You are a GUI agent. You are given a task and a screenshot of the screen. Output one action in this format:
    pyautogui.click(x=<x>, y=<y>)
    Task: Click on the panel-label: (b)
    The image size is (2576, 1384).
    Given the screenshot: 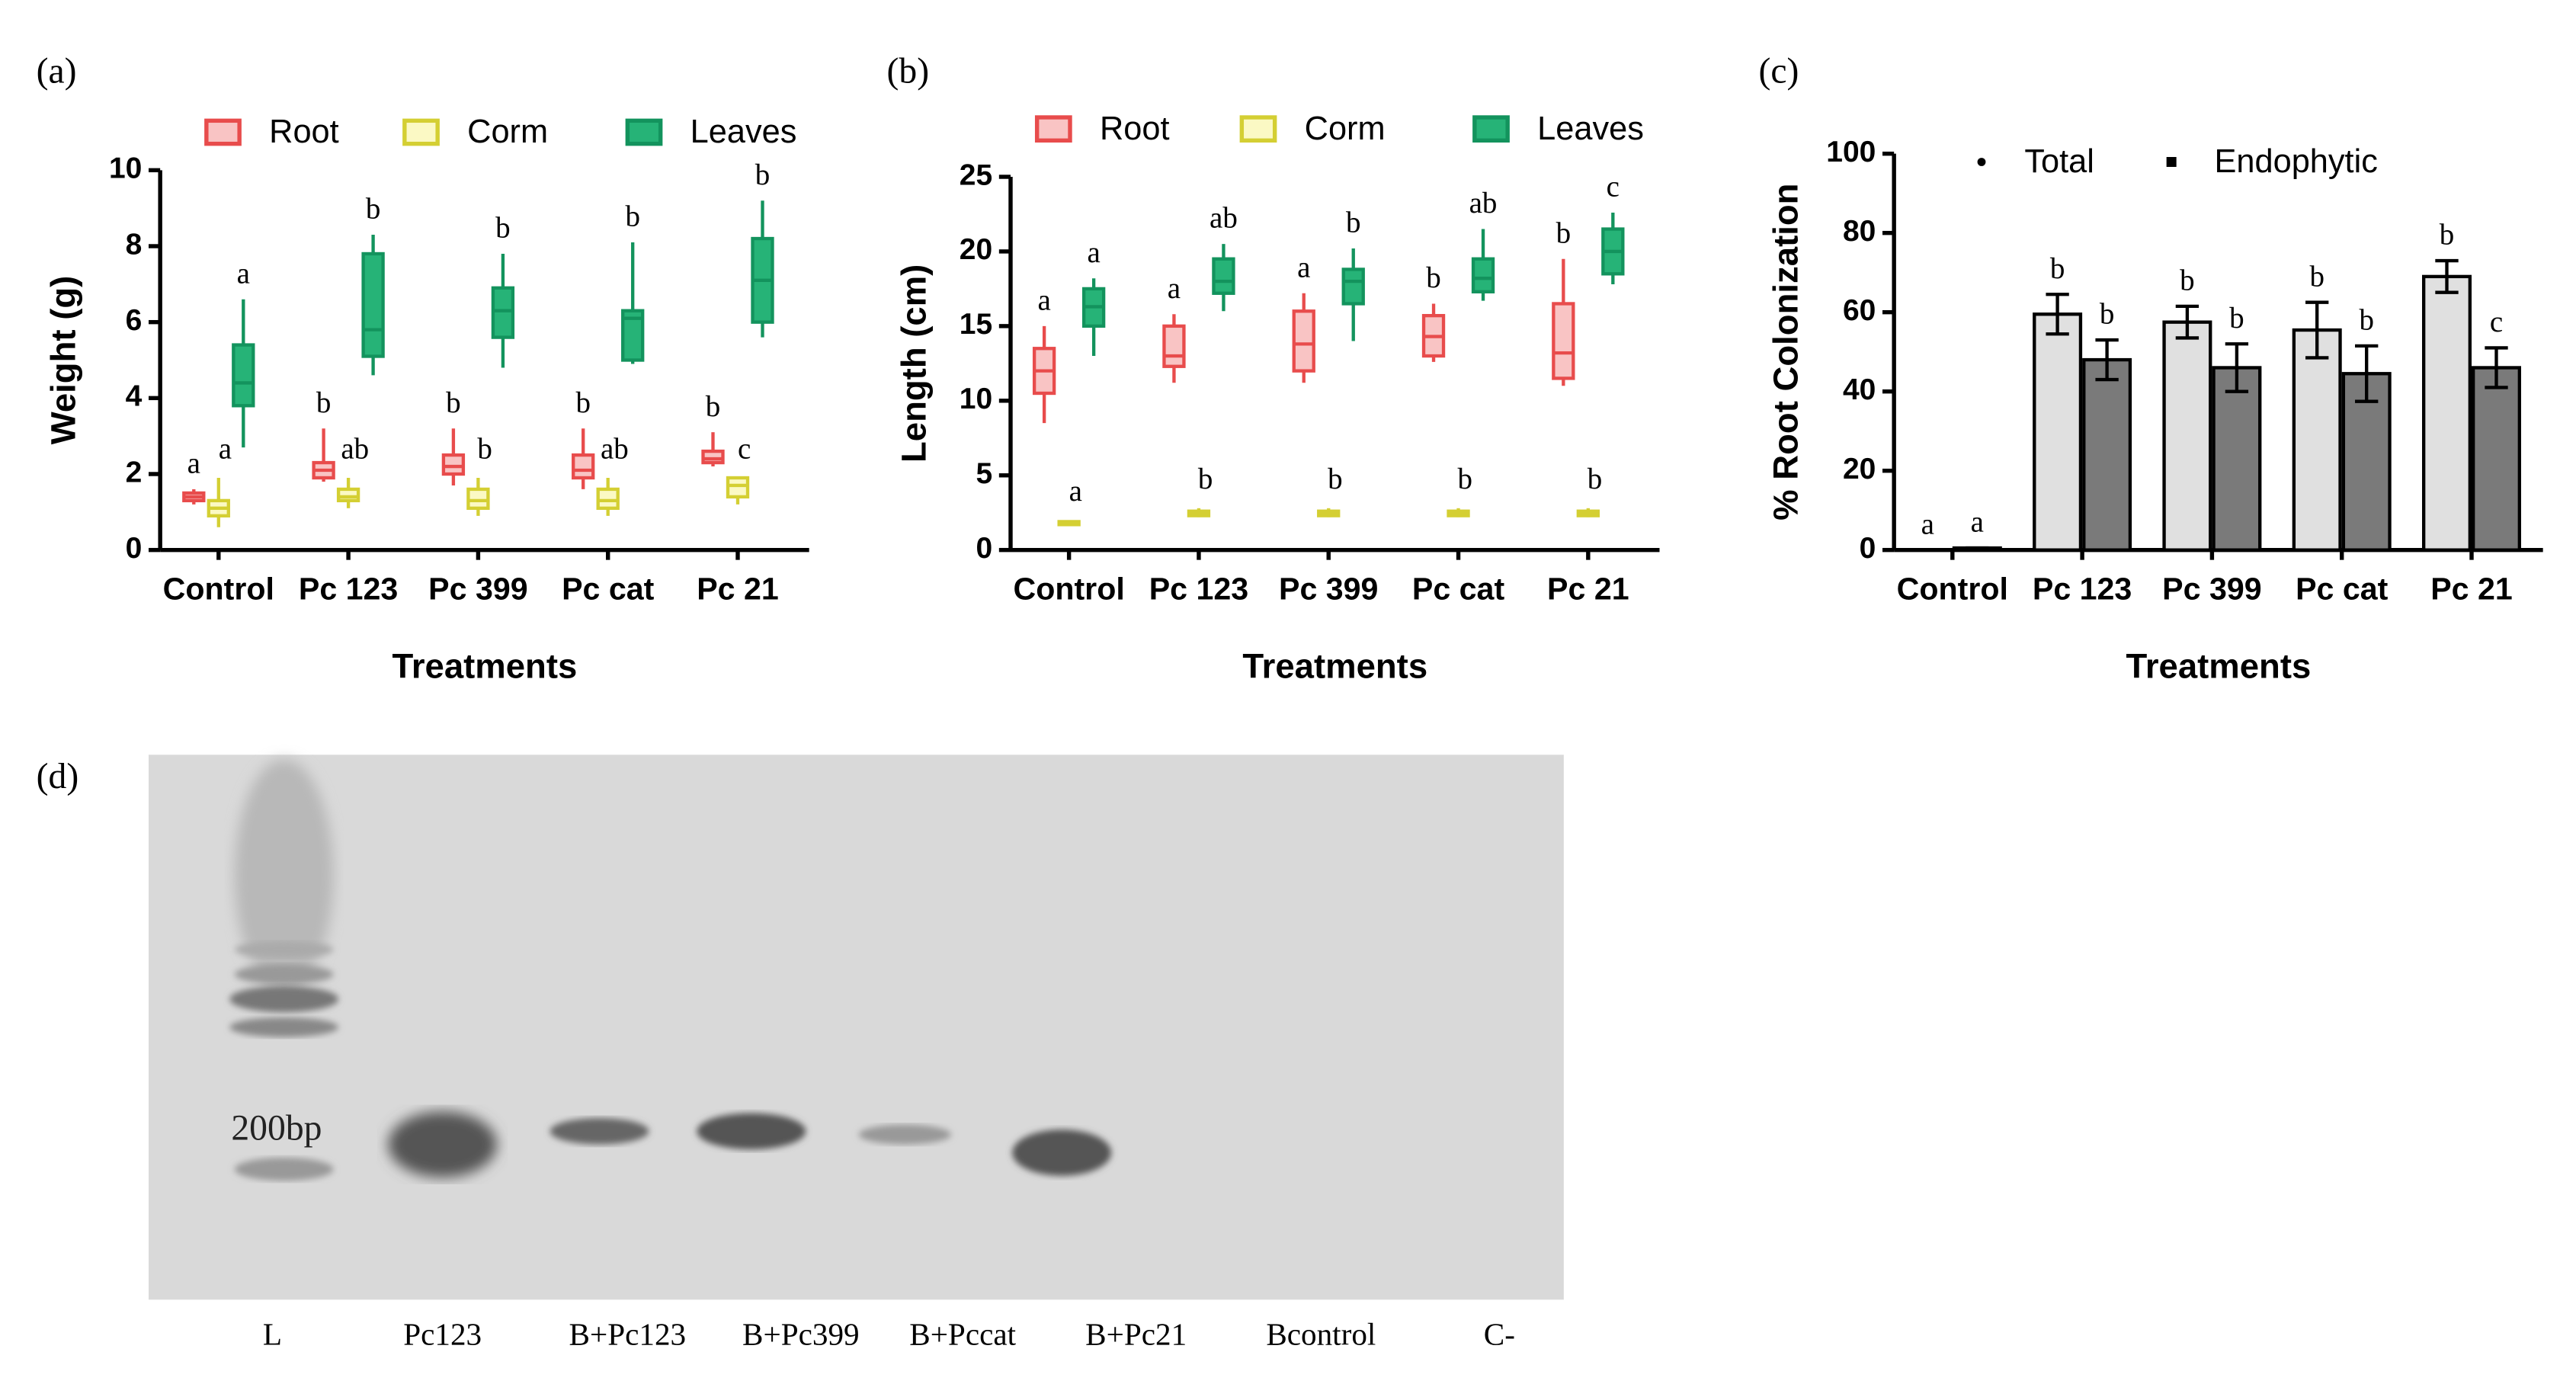 What is the action you would take?
    pyautogui.click(x=907, y=71)
    